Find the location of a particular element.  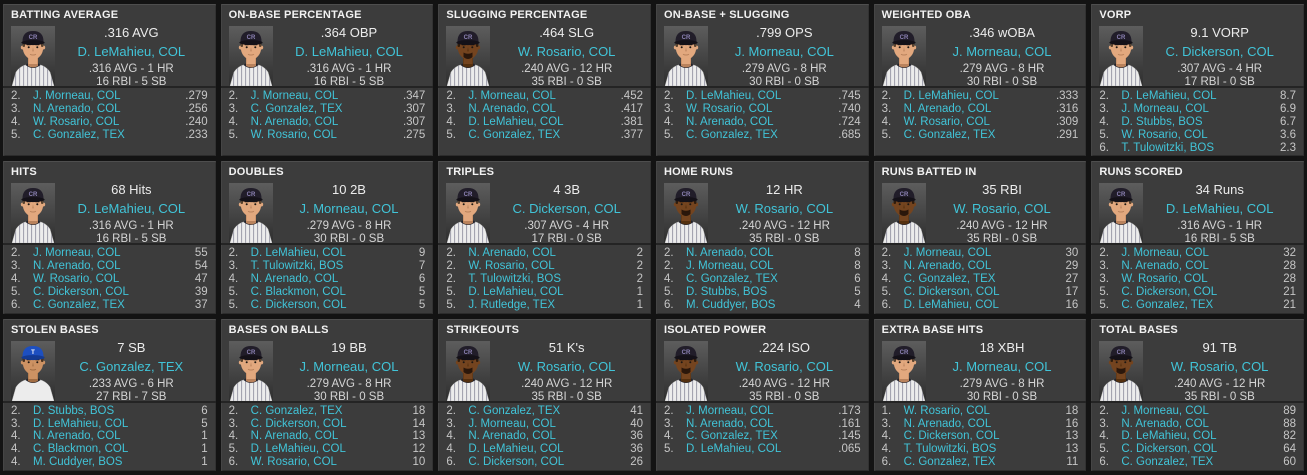

player-link: J. Rutledge, TEX is located at coordinates (512, 304).